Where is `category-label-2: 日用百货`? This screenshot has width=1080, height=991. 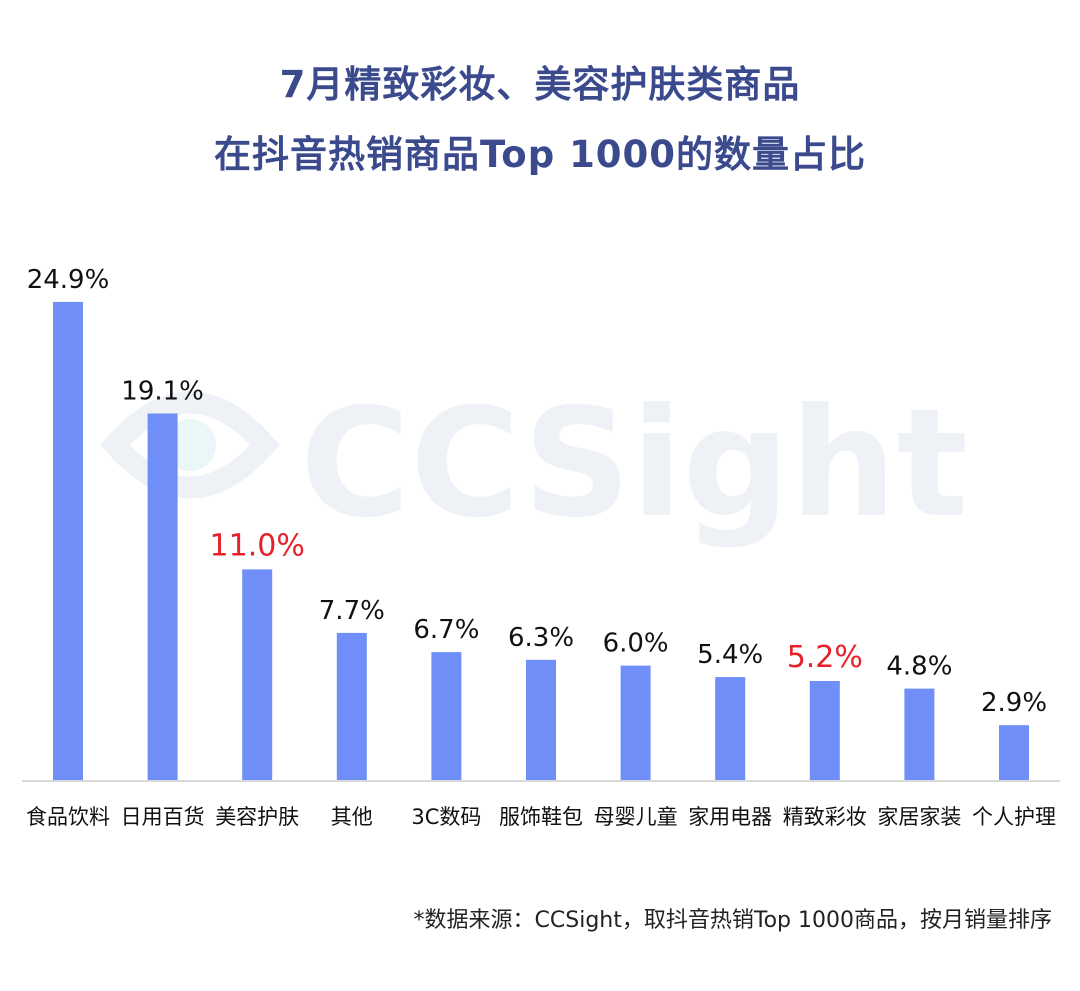 category-label-2: 日用百货 is located at coordinates (163, 817).